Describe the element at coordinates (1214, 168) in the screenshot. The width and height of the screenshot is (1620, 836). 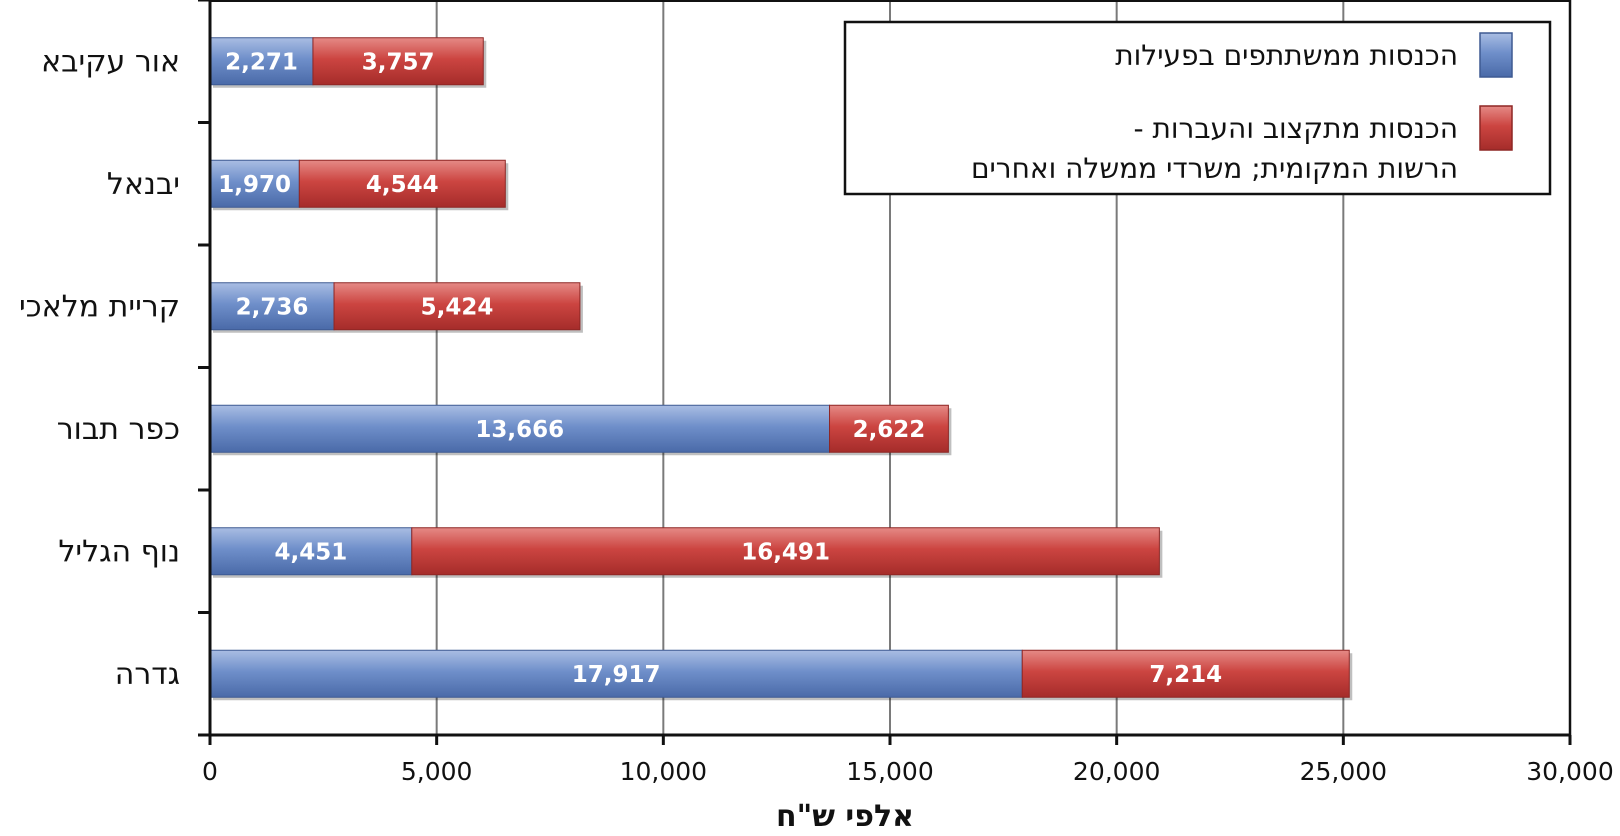
I see `legend-label: הרשות המקומית; משרדי ממשלה ואחרים` at that location.